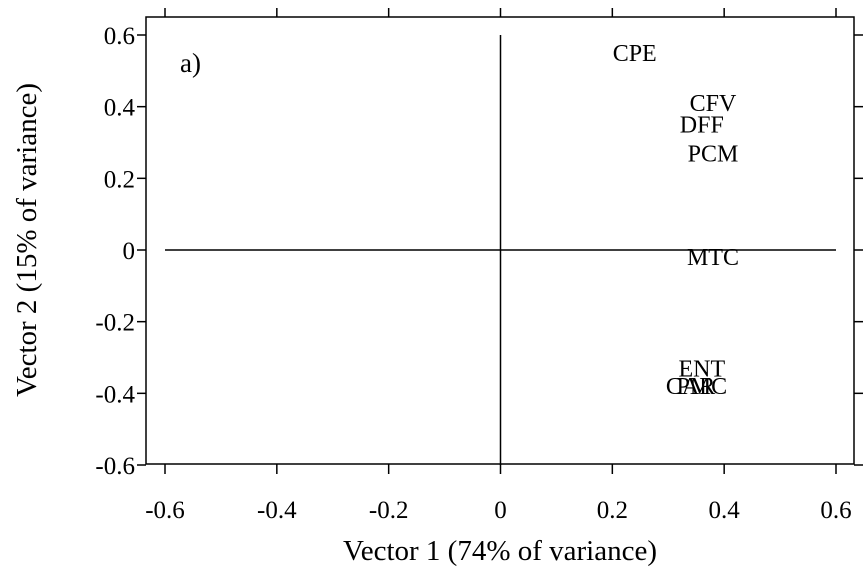 The image size is (867, 572). Describe the element at coordinates (690, 387) in the screenshot. I see `point-label-car: CAR` at that location.